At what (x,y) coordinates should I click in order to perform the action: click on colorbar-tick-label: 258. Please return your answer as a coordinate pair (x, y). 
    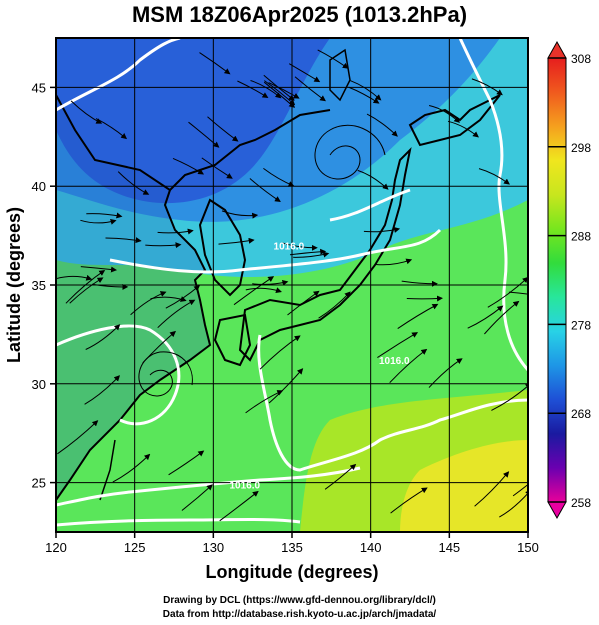
    Looking at the image, I should click on (581, 503).